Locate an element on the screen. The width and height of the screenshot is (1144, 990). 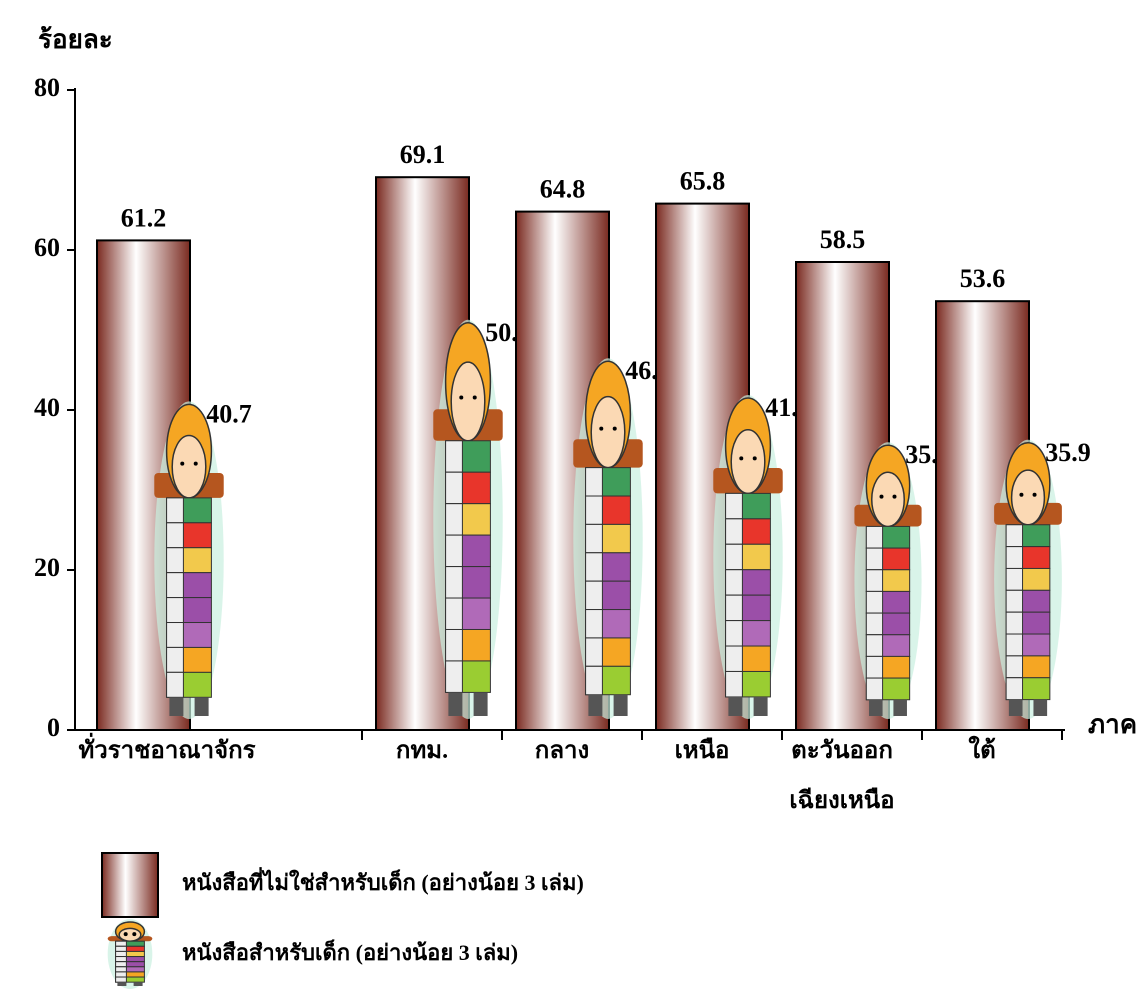
value-label: 40.7 is located at coordinates (229, 413).